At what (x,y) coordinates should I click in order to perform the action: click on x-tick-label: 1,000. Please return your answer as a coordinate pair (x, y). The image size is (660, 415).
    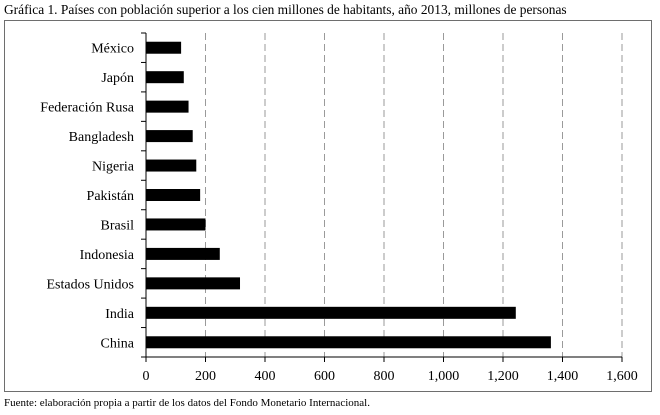
    Looking at the image, I should click on (444, 376).